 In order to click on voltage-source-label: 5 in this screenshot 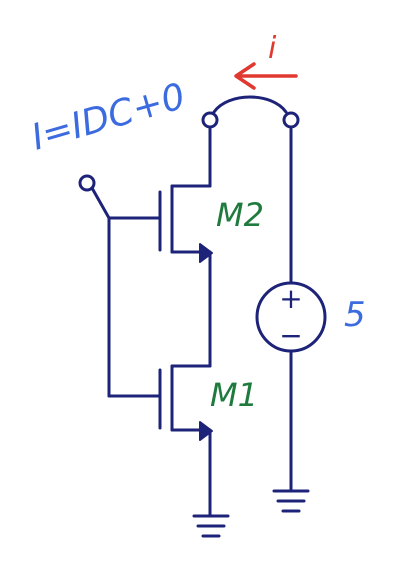, I will do `click(355, 315)`.